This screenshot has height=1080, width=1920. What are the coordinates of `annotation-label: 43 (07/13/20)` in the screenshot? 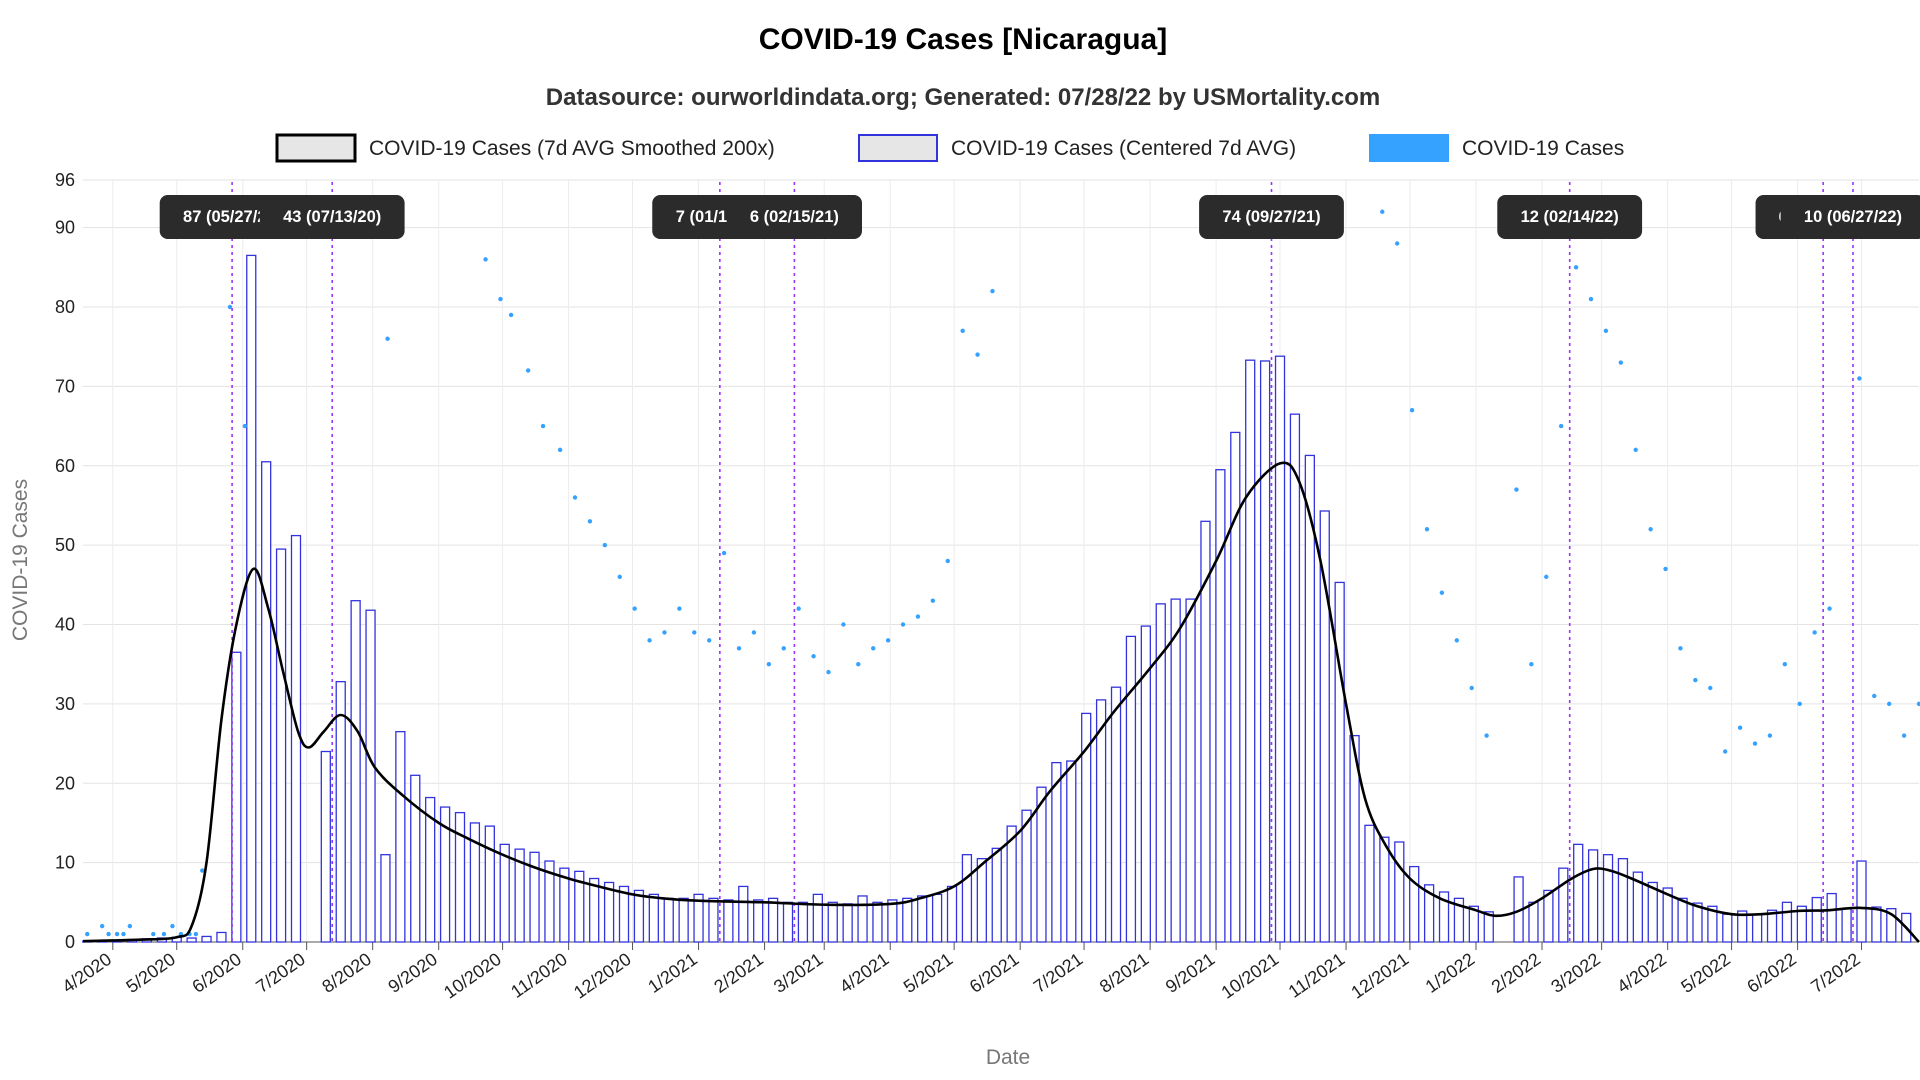 It's located at (332, 217).